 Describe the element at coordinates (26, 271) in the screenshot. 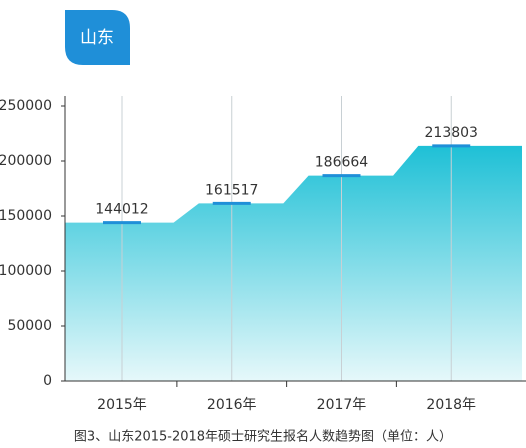

I see `y-tick-label: 100000` at that location.